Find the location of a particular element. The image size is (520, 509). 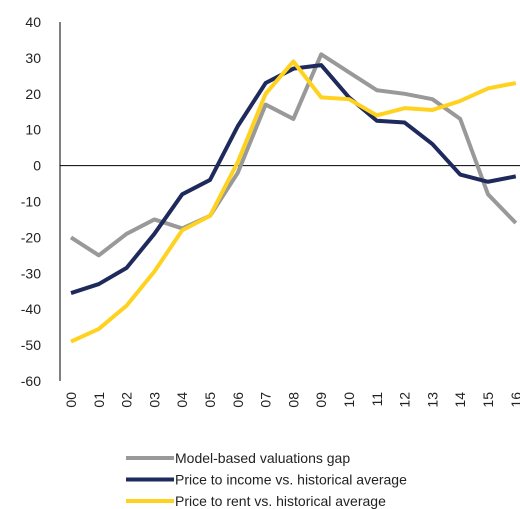

legend-label: Price to rent vs. historical average is located at coordinates (280, 501).